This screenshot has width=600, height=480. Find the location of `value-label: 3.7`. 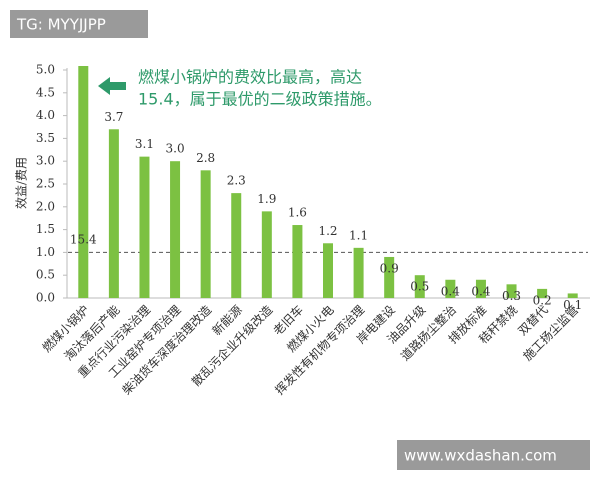

value-label: 3.7 is located at coordinates (113, 117).